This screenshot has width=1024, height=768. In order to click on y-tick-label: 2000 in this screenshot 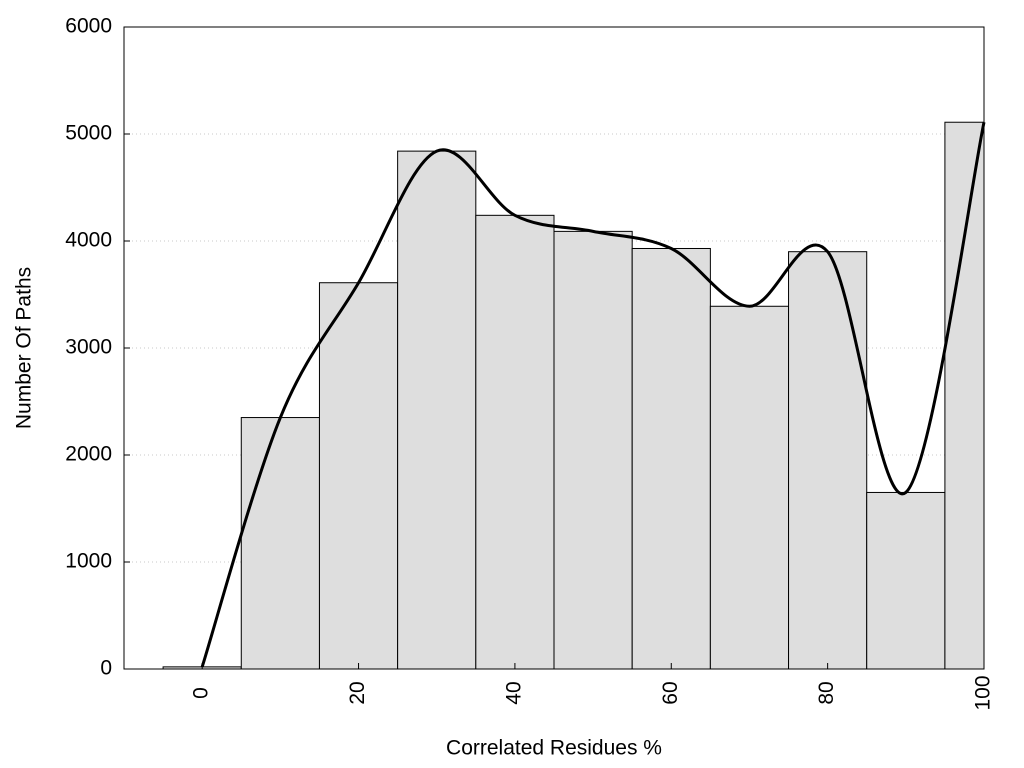, I will do `click(88, 454)`.